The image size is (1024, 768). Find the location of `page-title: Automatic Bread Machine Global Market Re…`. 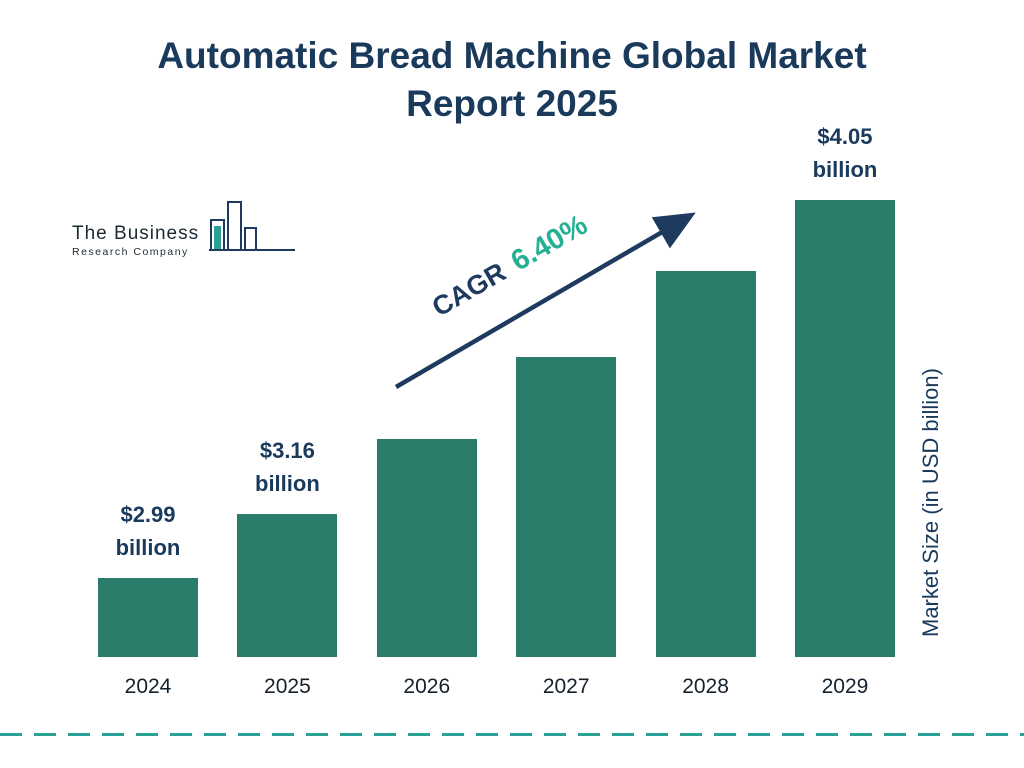

page-title: Automatic Bread Machine Global Market Re… is located at coordinates (512, 80).